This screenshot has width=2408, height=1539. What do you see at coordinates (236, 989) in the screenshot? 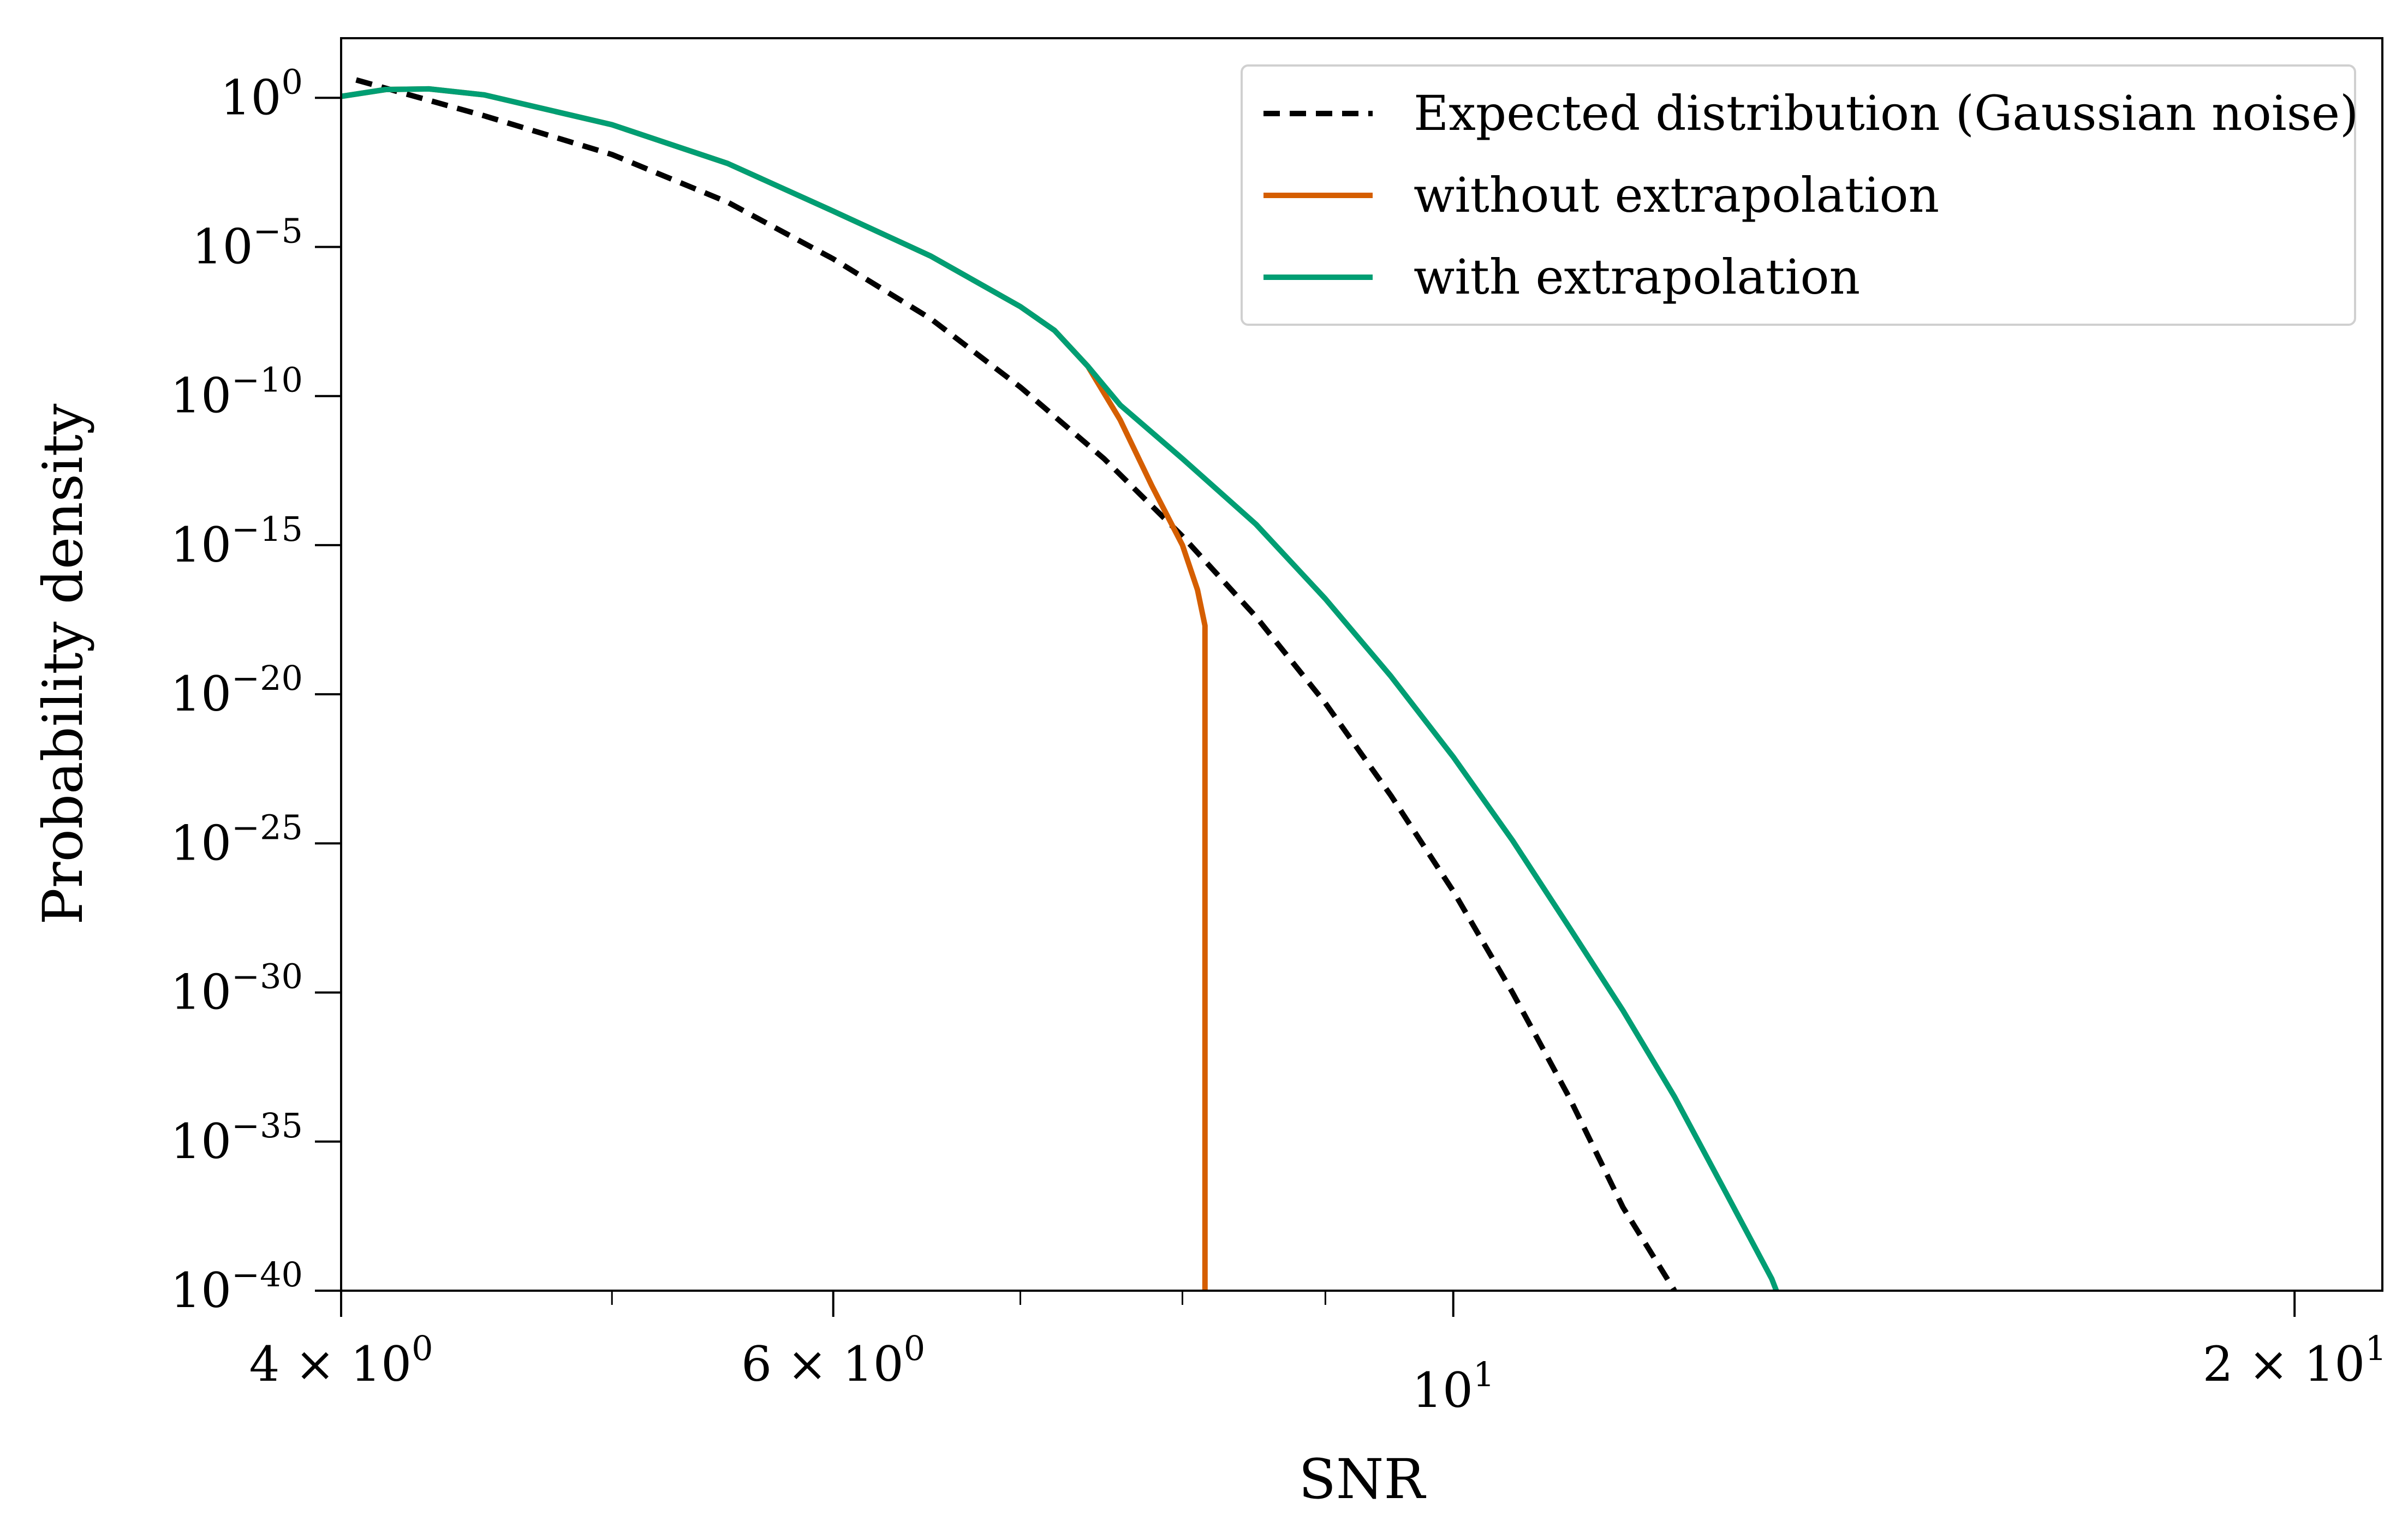
I see `y-tick-label-6: 10⁻³⁰` at bounding box center [236, 989].